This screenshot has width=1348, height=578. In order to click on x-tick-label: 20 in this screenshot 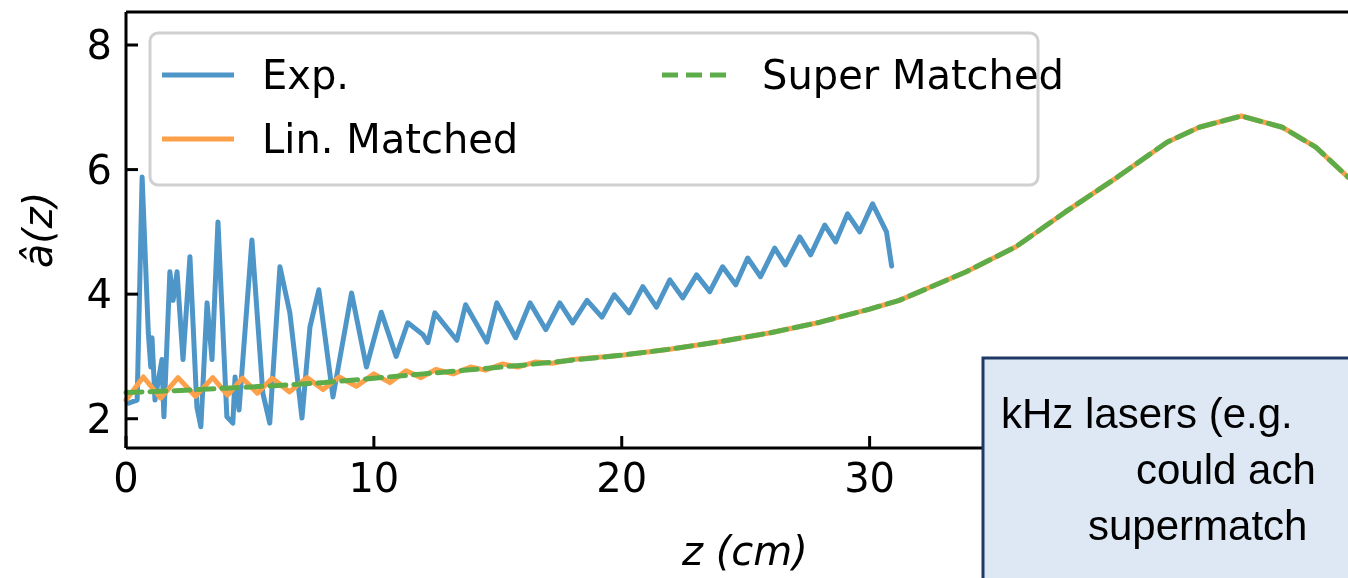, I will do `click(622, 478)`.